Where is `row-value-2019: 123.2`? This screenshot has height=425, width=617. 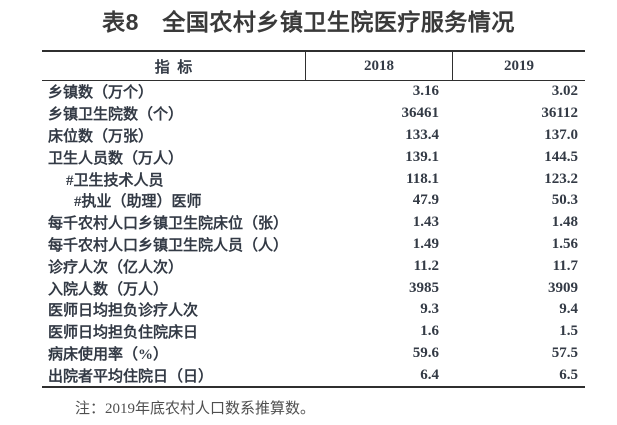 row-value-2019: 123.2 is located at coordinates (561, 178).